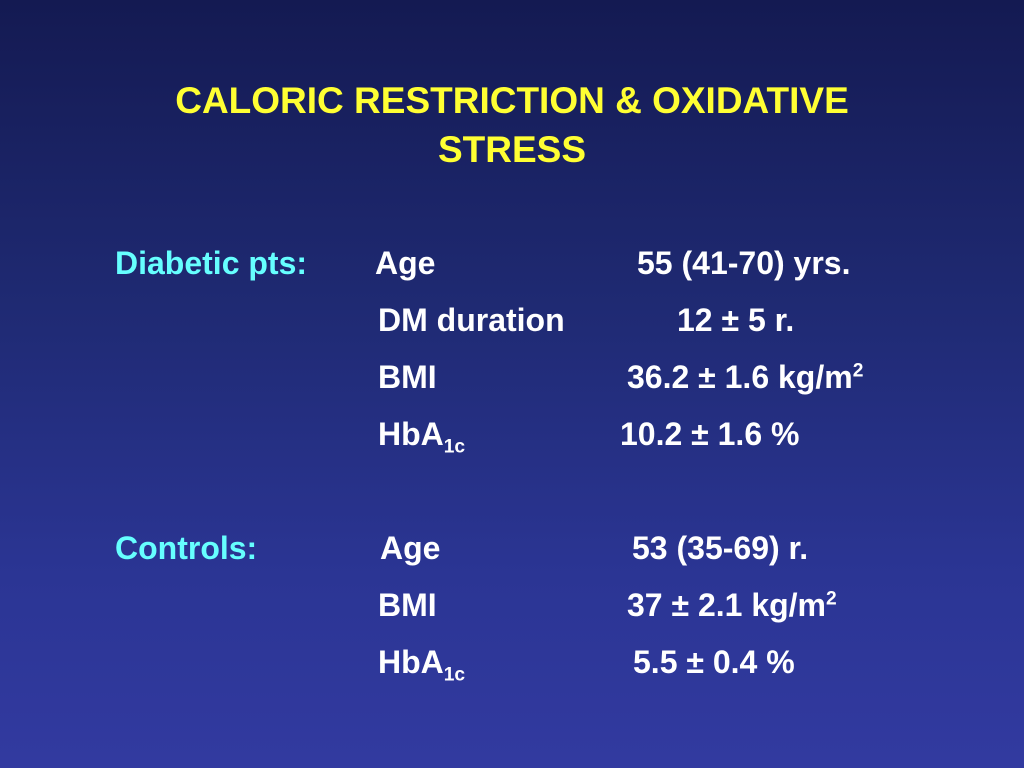  I want to click on controls-hba1c-value: 5.5 ± 0.4 %, so click(714, 662).